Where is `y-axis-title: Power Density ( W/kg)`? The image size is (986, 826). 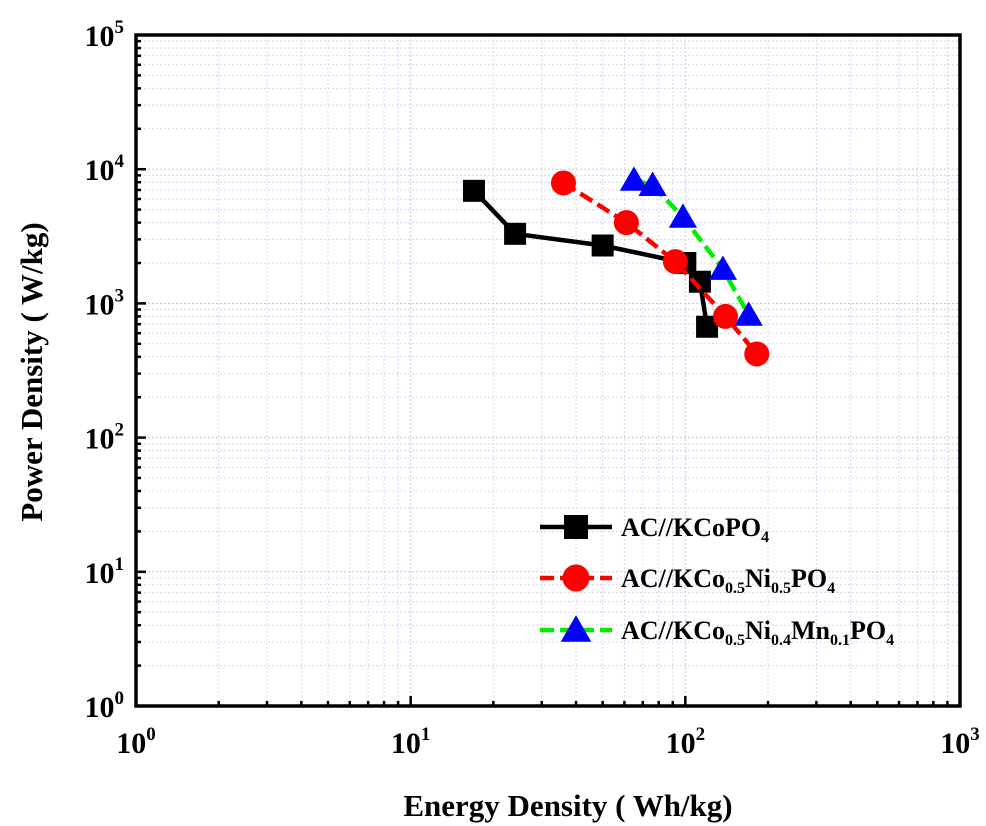
y-axis-title: Power Density ( W/kg) is located at coordinates (31, 371).